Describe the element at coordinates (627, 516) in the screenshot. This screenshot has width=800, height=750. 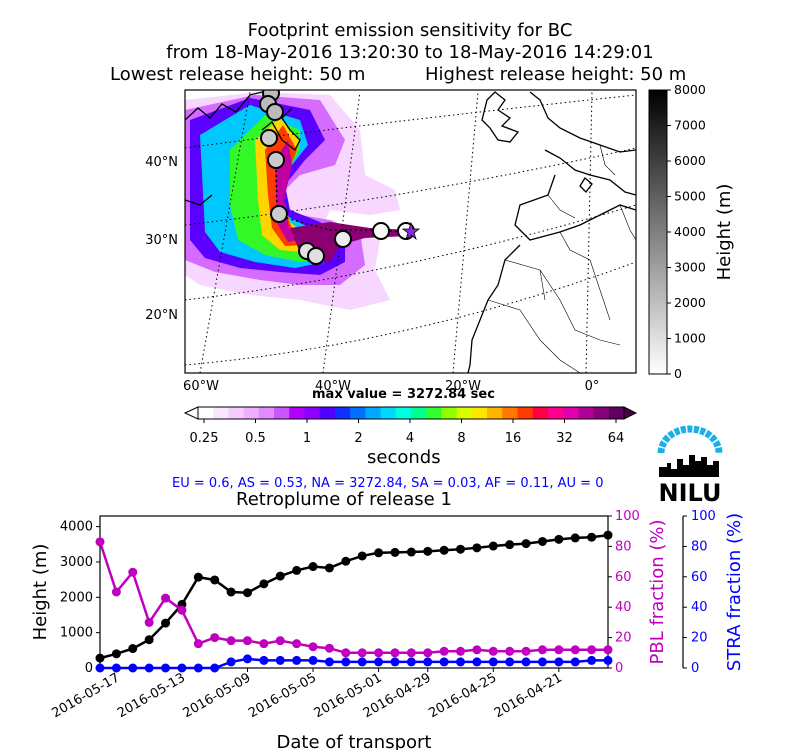
I see `pbl-y-tick-label: 100` at that location.